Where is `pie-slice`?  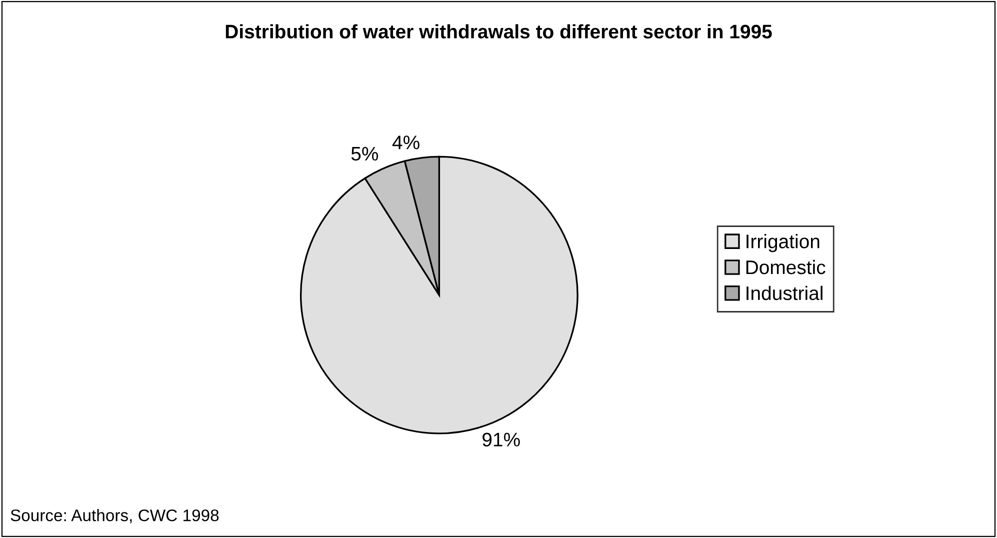 pie-slice is located at coordinates (402, 228).